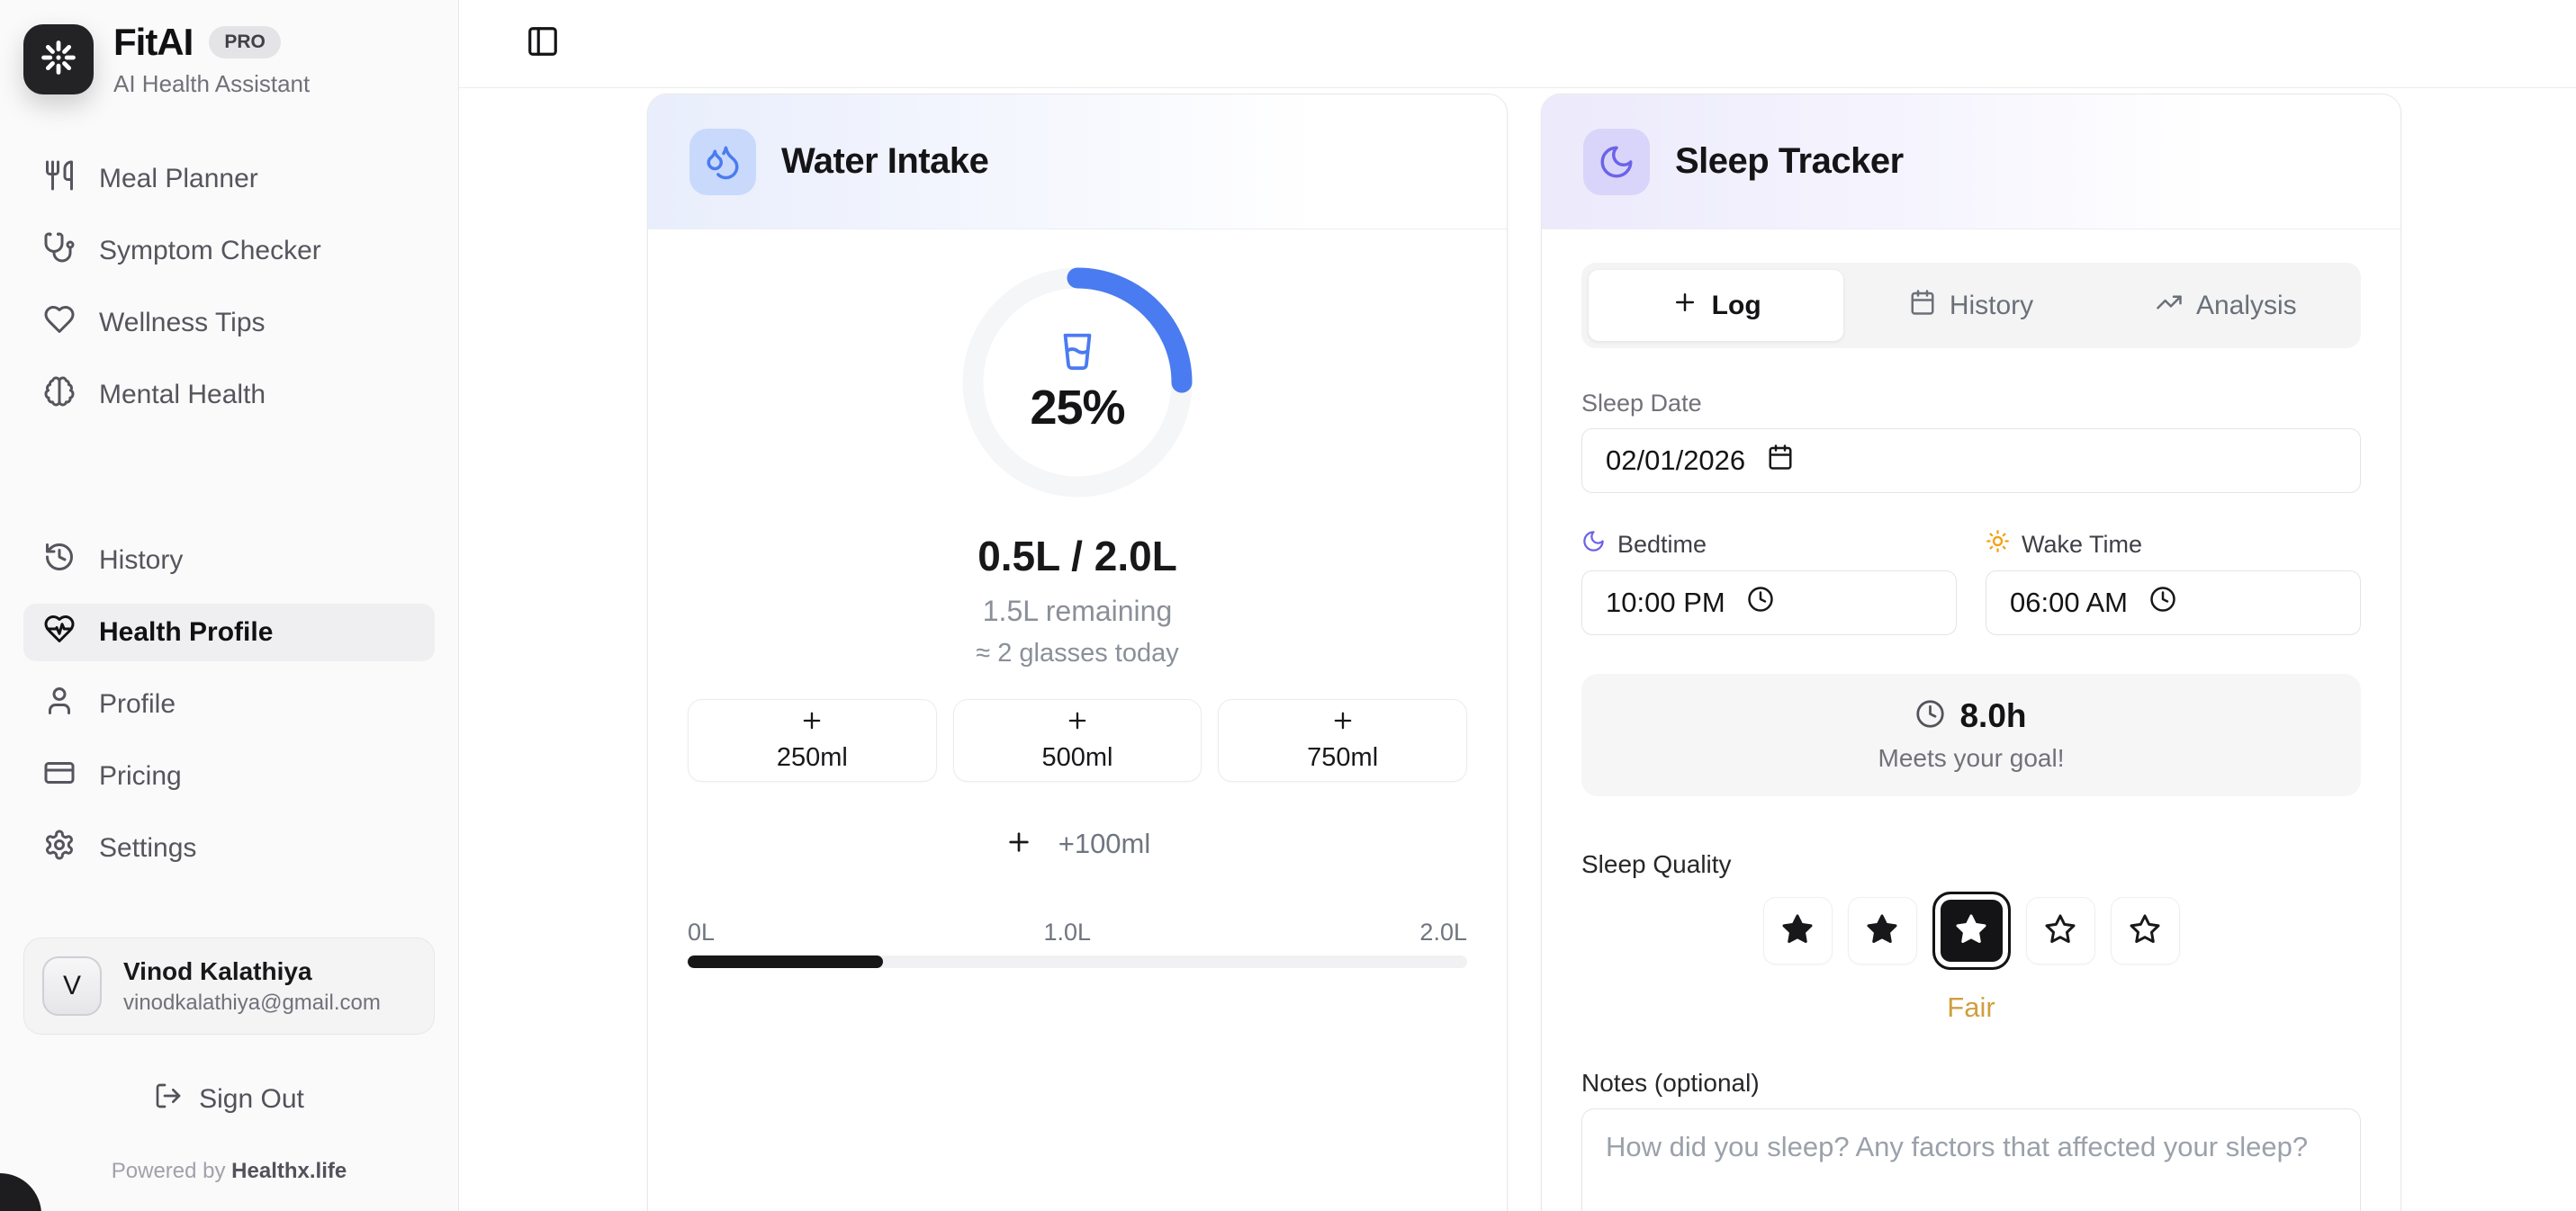 This screenshot has height=1211, width=2576. What do you see at coordinates (59, 848) in the screenshot?
I see `gear-icon` at bounding box center [59, 848].